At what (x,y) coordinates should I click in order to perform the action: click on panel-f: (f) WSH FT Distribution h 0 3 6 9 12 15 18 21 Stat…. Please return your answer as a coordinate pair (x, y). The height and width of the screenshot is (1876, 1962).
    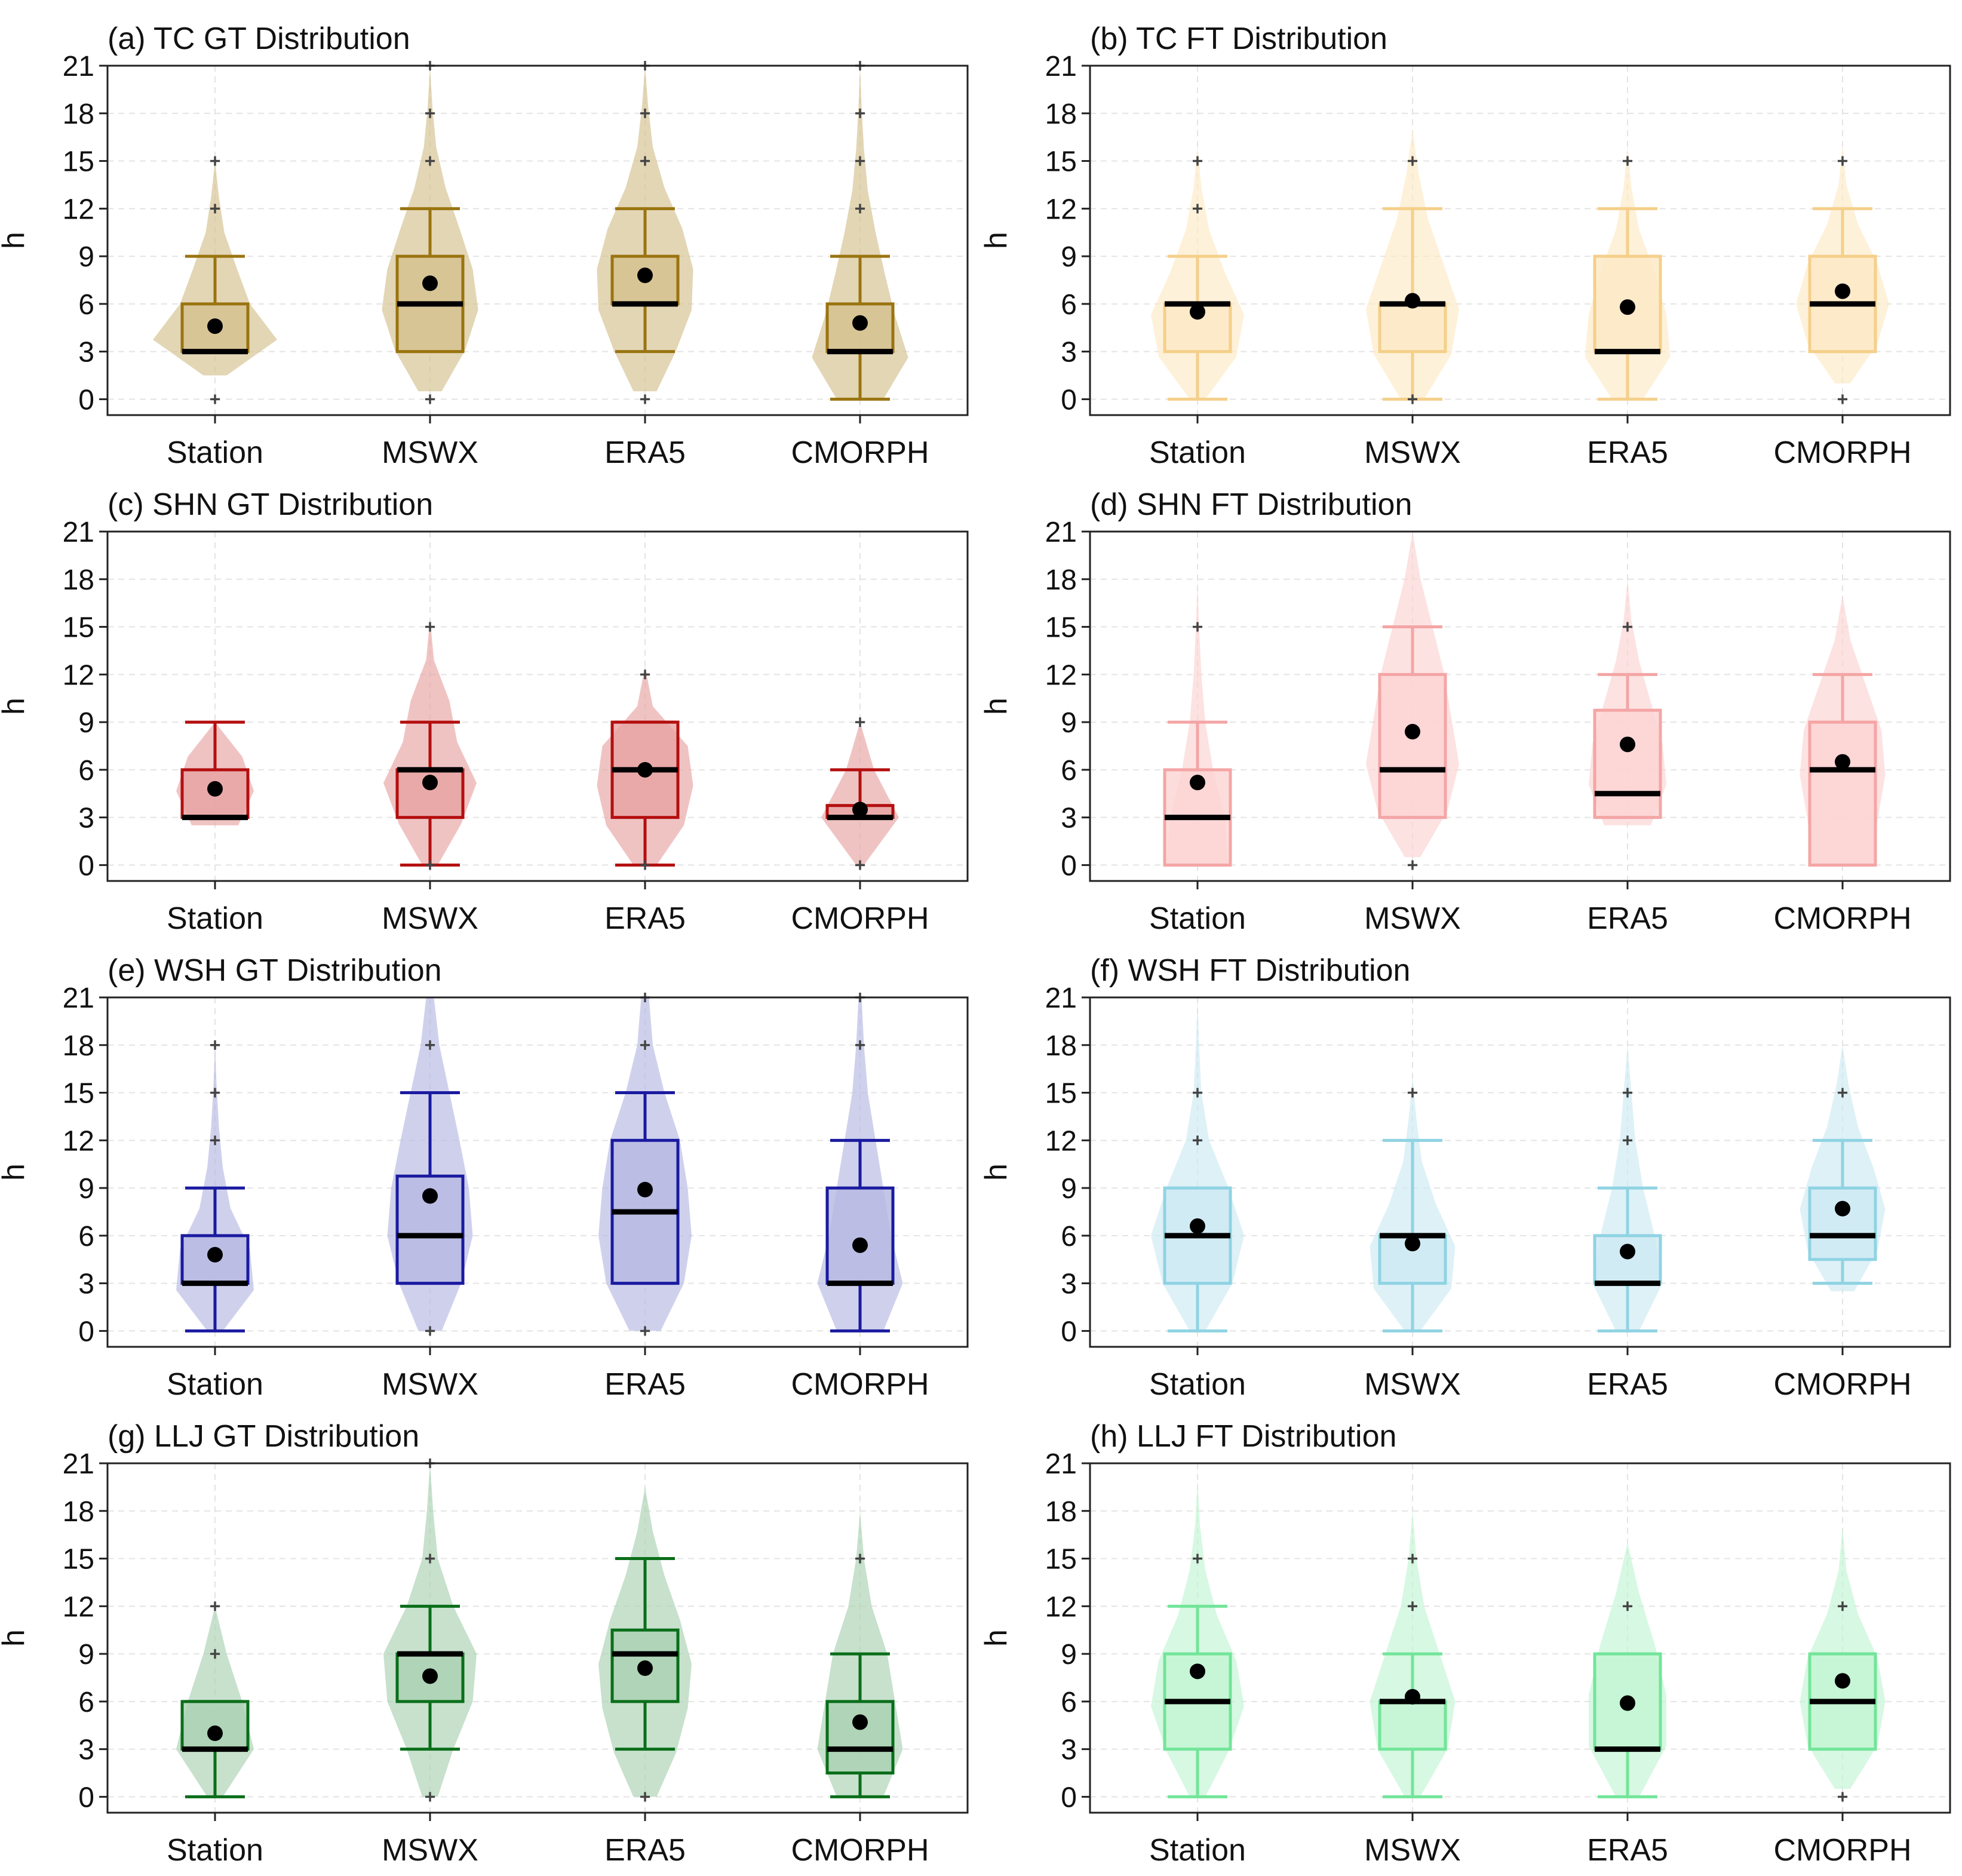
    Looking at the image, I should click on (1465, 1177).